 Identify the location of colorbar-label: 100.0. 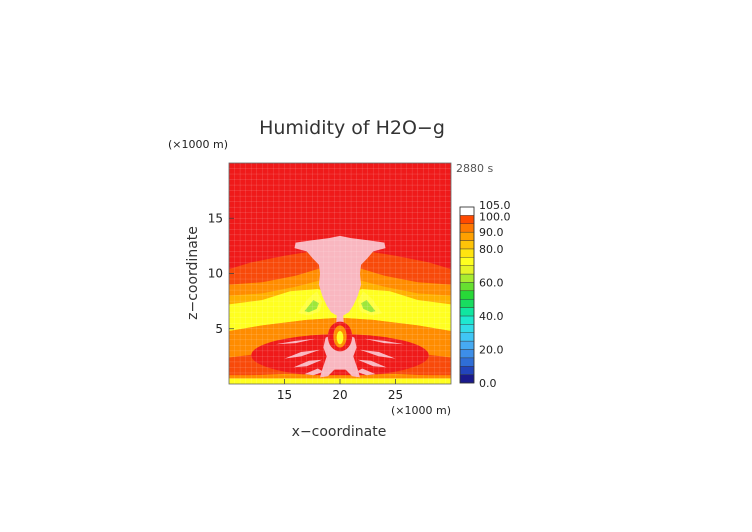
(495, 216).